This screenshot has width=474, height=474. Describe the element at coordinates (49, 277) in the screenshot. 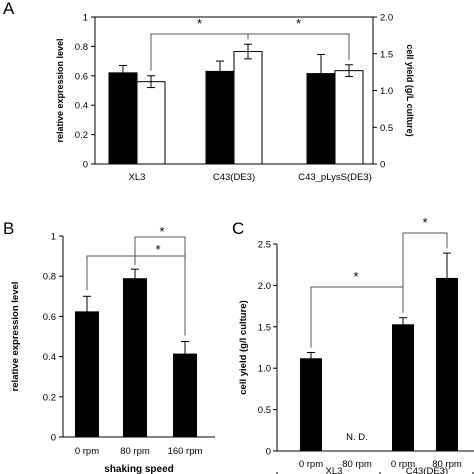

I see `panel-b-y-tick-label: 0.8` at that location.